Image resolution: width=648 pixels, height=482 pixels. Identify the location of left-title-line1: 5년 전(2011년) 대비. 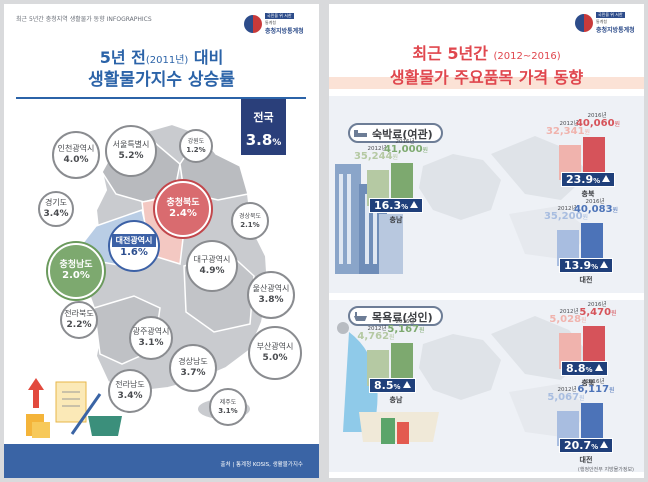
(161, 57).